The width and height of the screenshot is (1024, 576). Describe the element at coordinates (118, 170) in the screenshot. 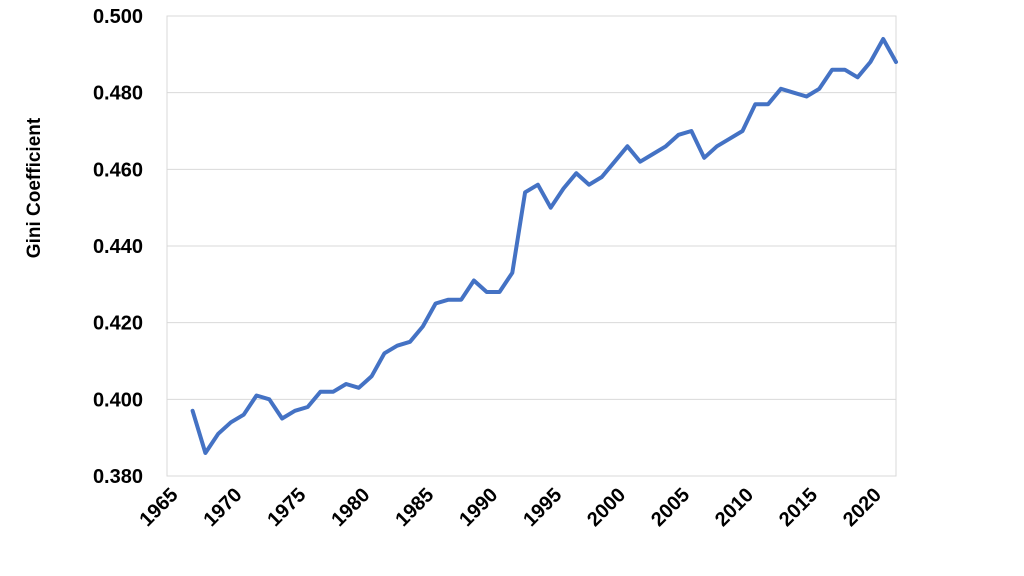

I see `y-tick-label: 0.460` at that location.